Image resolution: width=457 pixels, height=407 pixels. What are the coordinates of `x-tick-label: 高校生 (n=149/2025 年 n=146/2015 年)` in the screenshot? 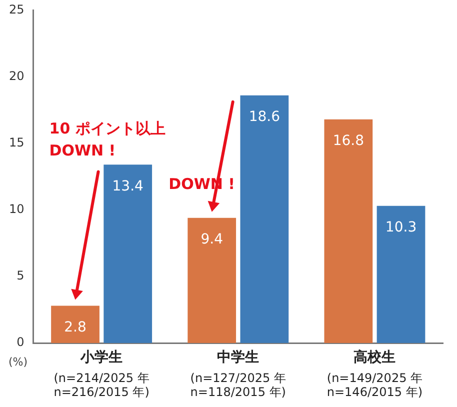 It's located at (374, 374).